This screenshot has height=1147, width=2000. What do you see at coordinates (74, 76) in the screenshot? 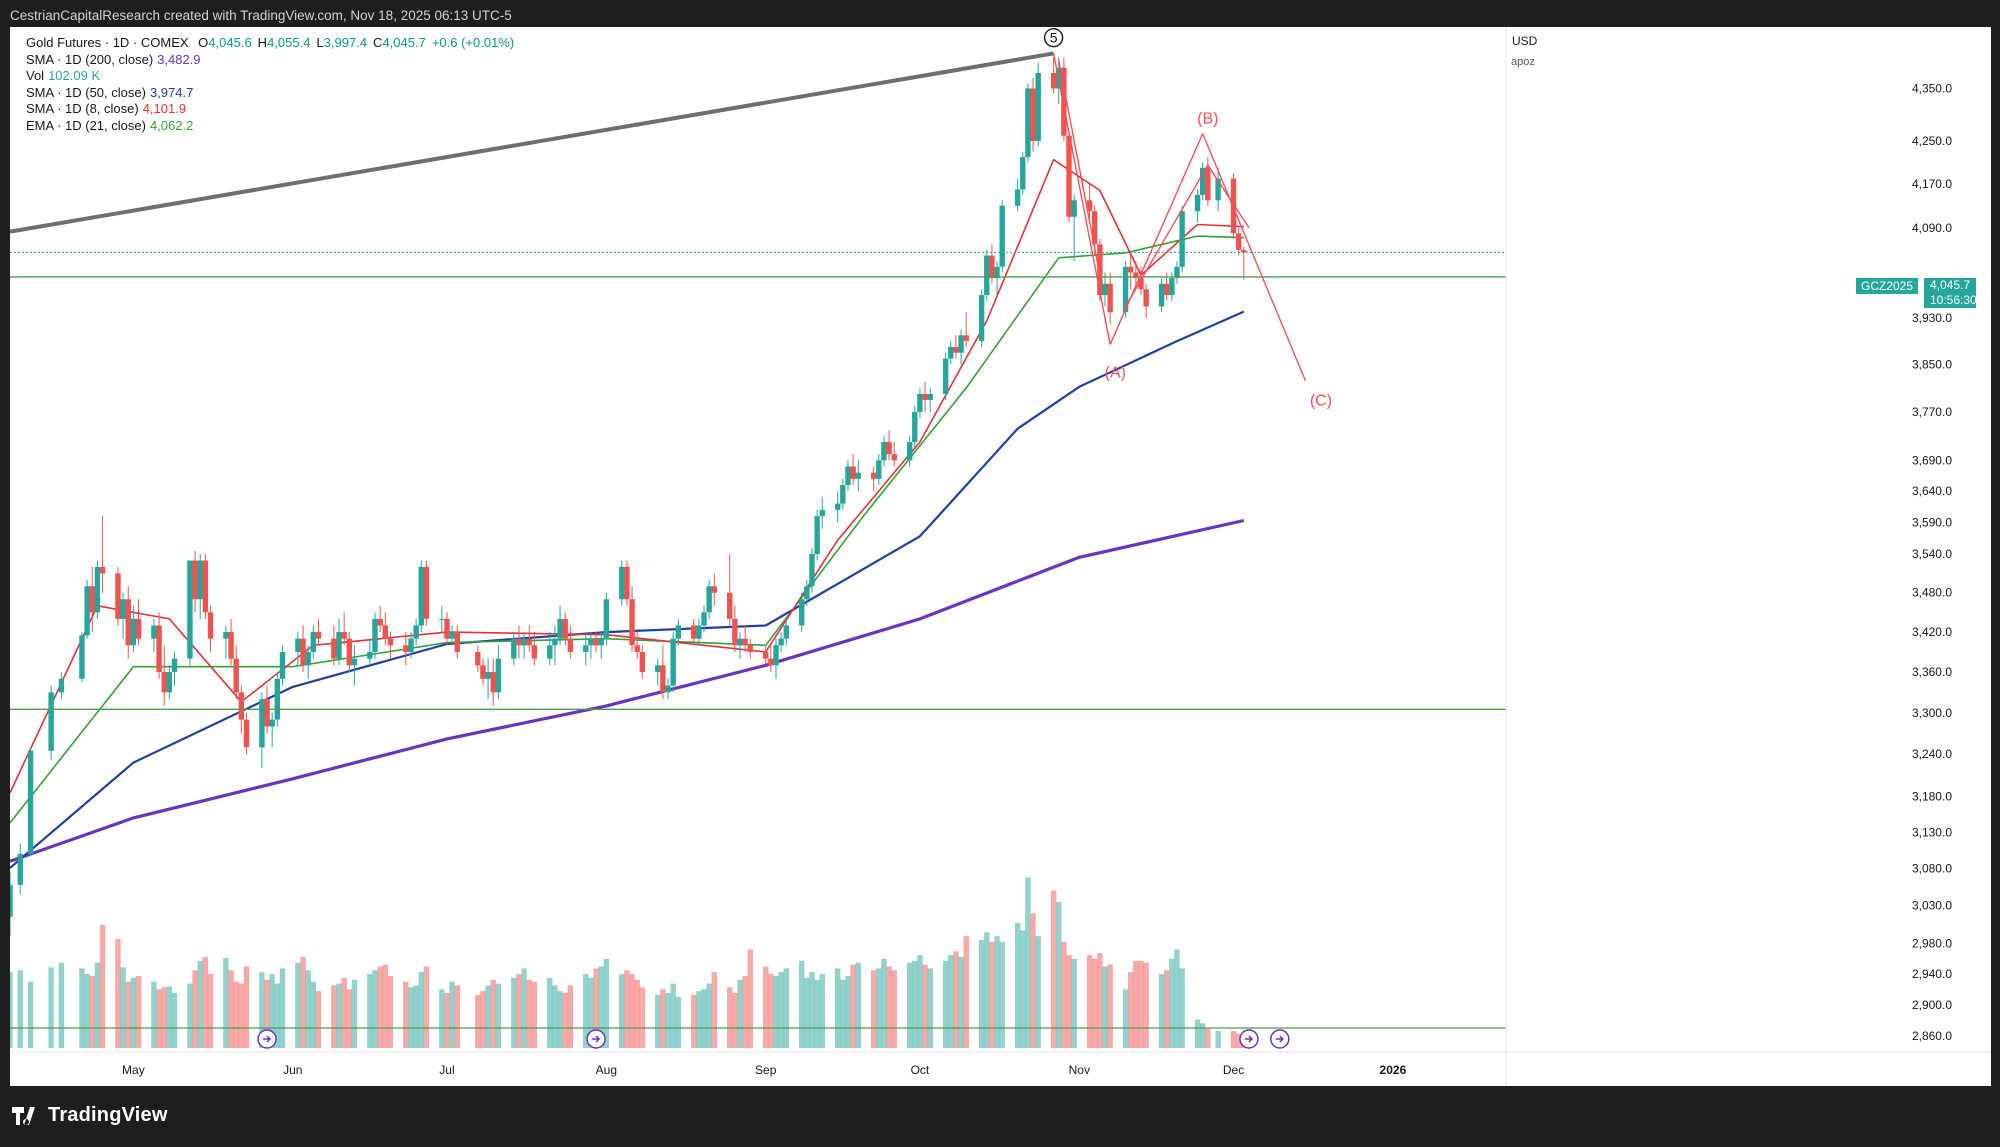
I see `indicator-value: 102.09 K` at bounding box center [74, 76].